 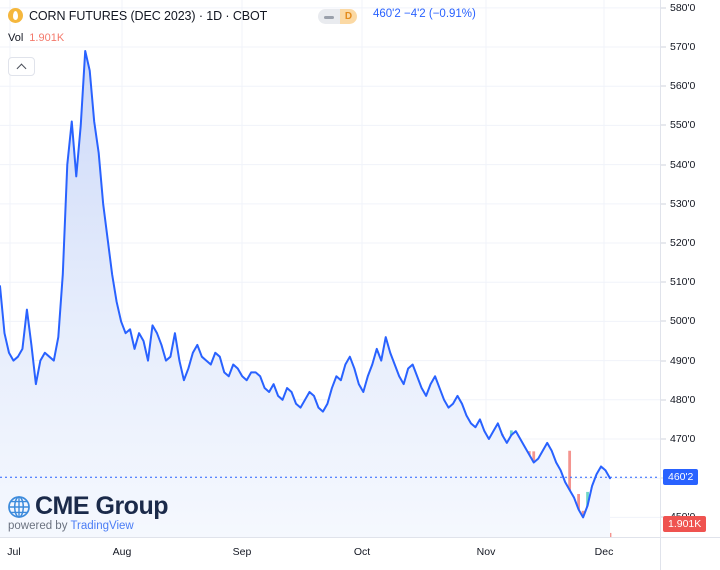 I want to click on corn-futures-logo-icon, so click(x=15, y=15).